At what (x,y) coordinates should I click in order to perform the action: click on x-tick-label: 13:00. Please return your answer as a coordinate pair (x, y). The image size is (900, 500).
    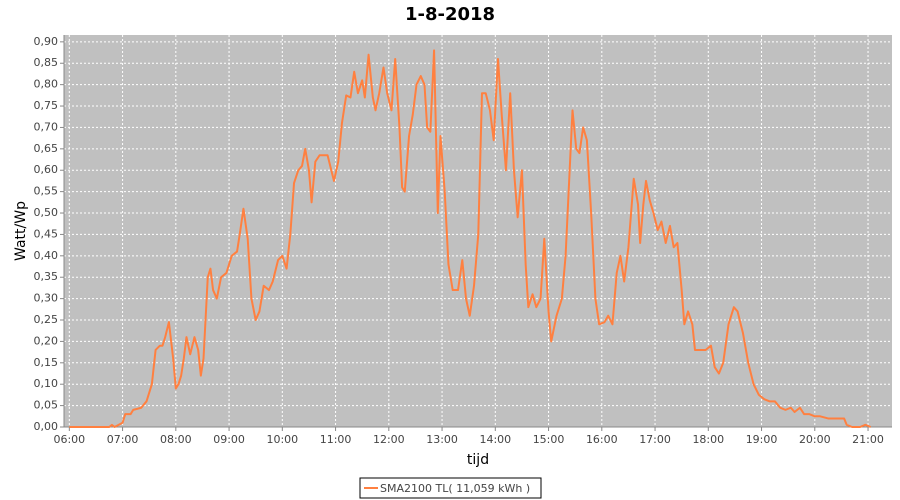
    Looking at the image, I should click on (442, 439).